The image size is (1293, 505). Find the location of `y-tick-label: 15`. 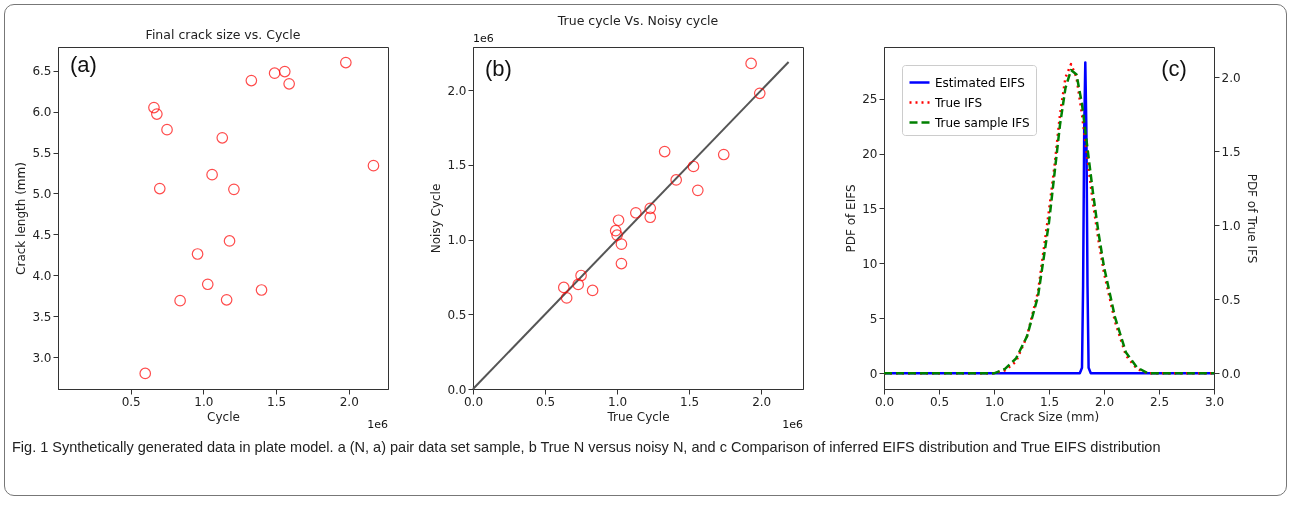

y-tick-label: 15 is located at coordinates (870, 209).